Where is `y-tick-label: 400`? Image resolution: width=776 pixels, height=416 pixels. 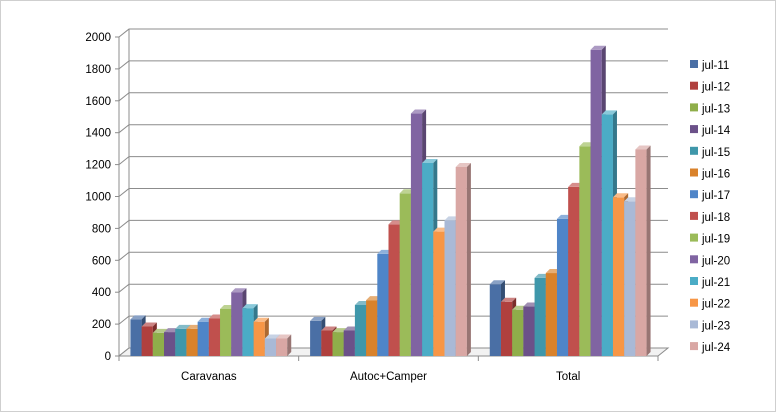
y-tick-label: 400 is located at coordinates (101, 293).